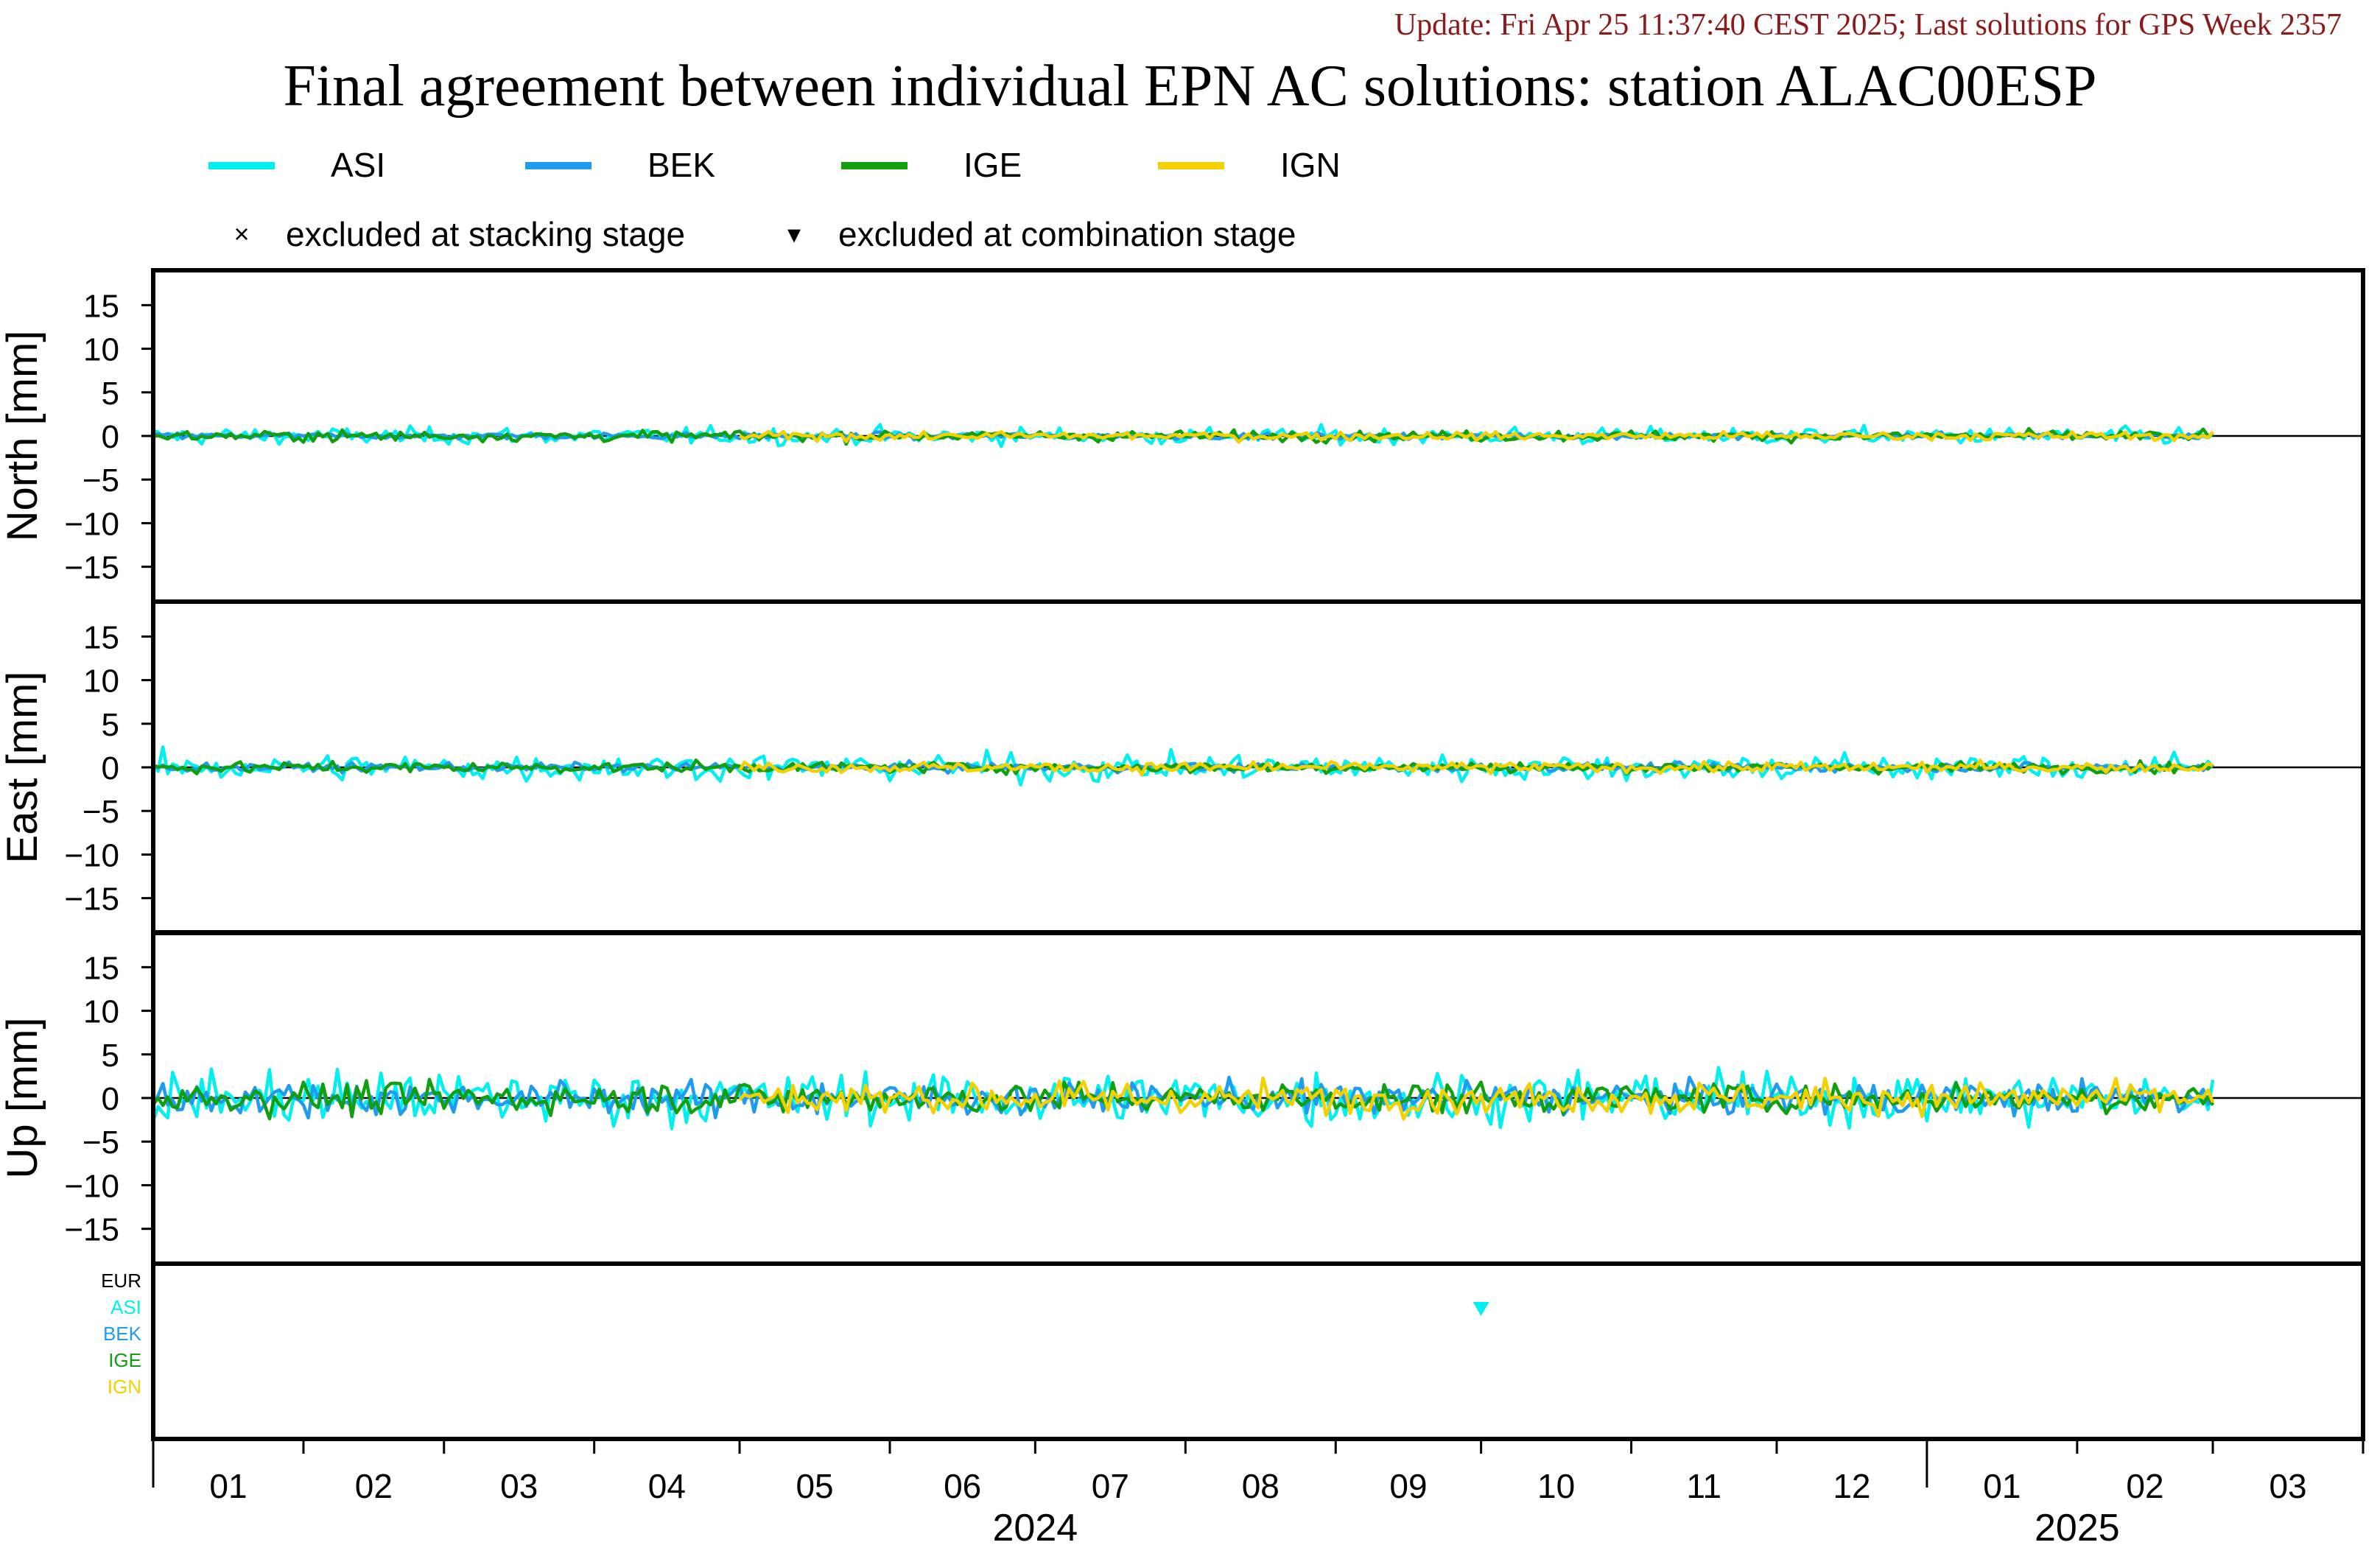  I want to click on series-line-ige, so click(1184, 1099).